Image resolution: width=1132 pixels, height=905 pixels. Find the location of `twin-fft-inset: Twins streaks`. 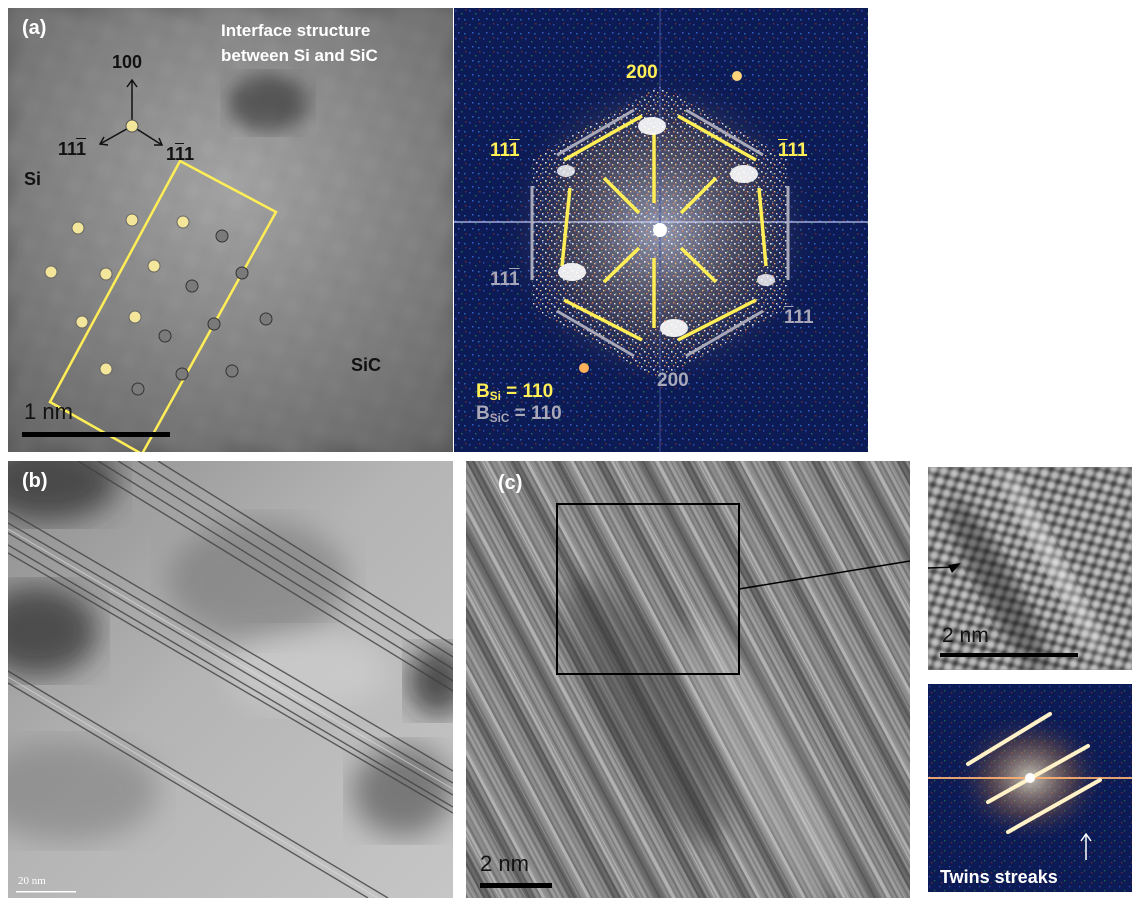

twin-fft-inset: Twins streaks is located at coordinates (1030, 788).